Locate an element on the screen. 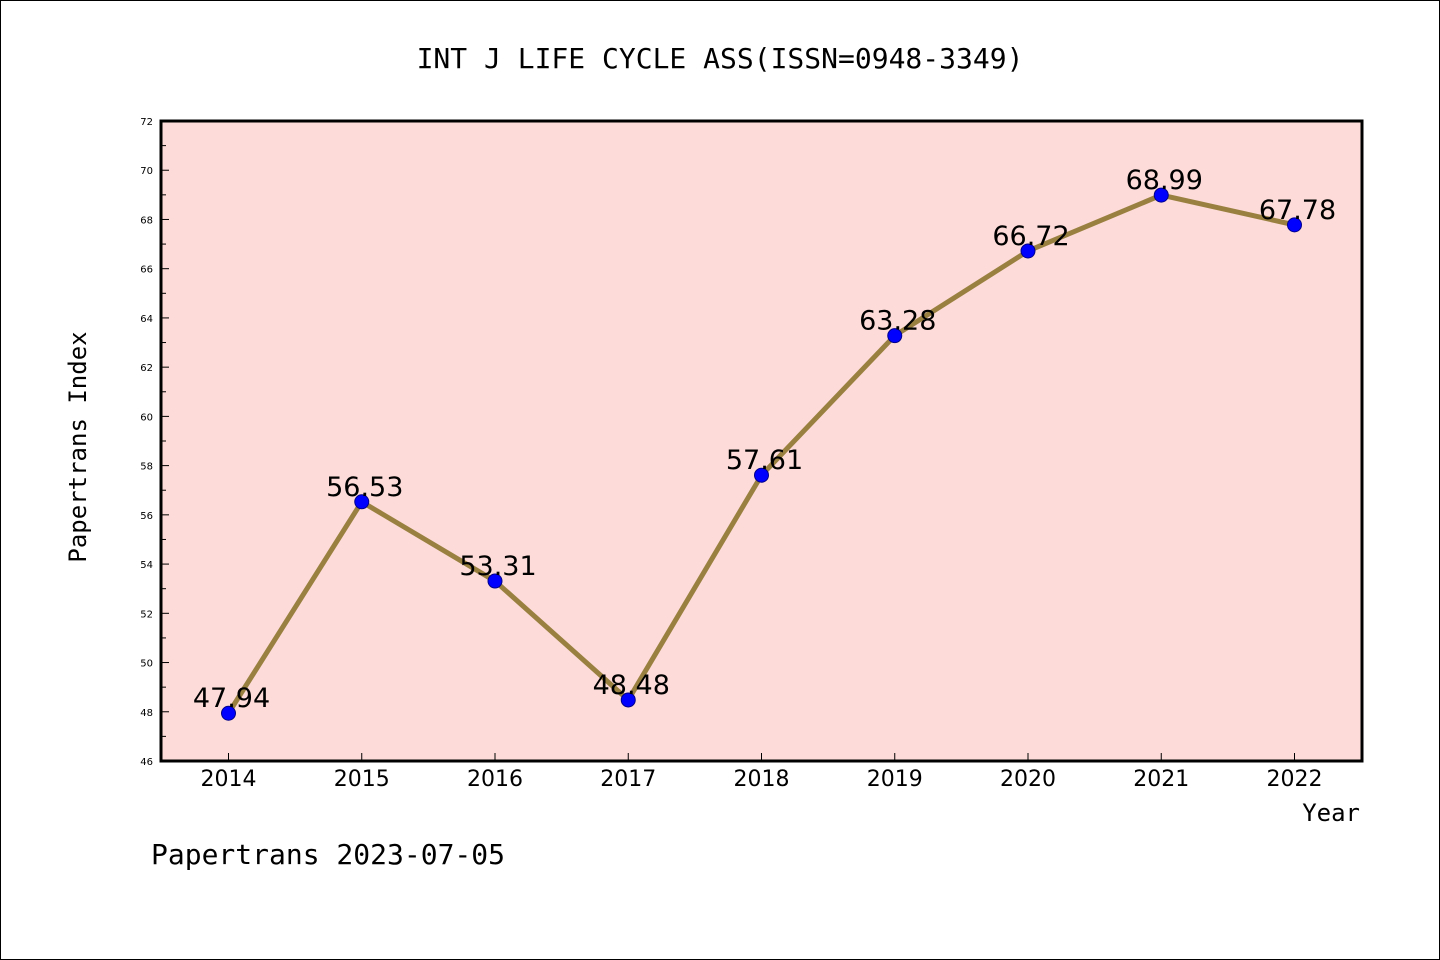 This screenshot has height=960, width=1440. x-tick-label: 2016 is located at coordinates (495, 779).